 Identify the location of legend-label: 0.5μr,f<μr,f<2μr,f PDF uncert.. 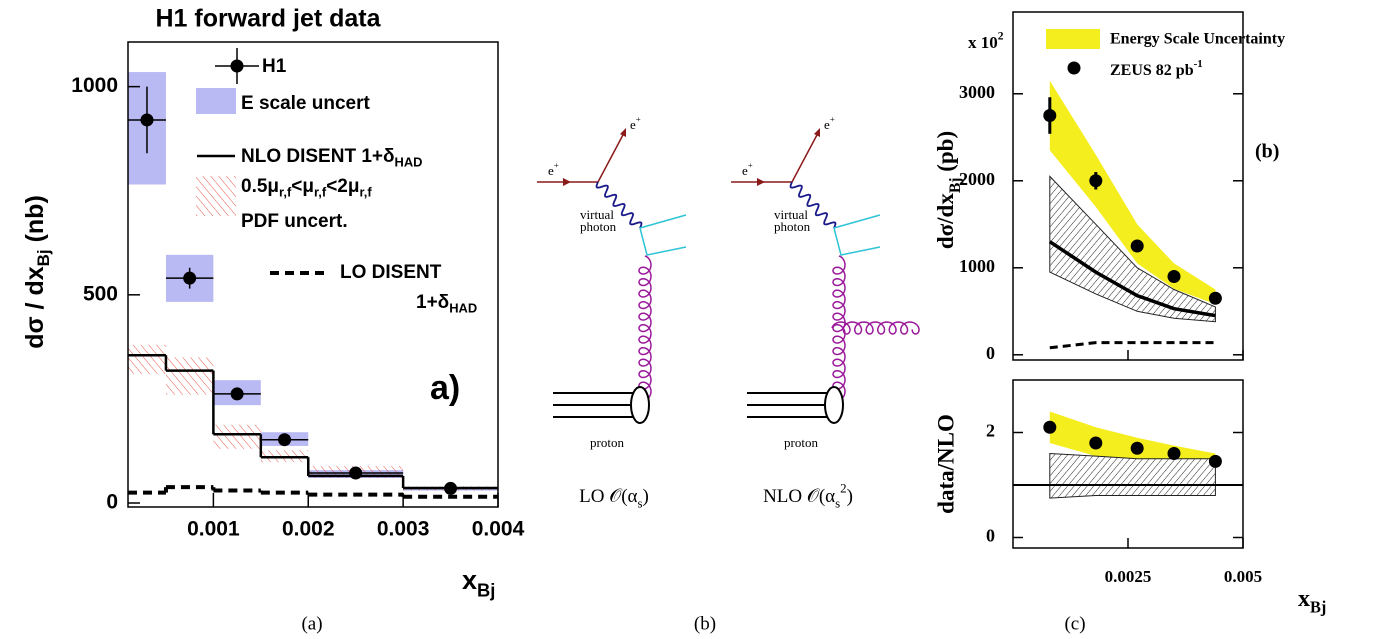
(306, 204).